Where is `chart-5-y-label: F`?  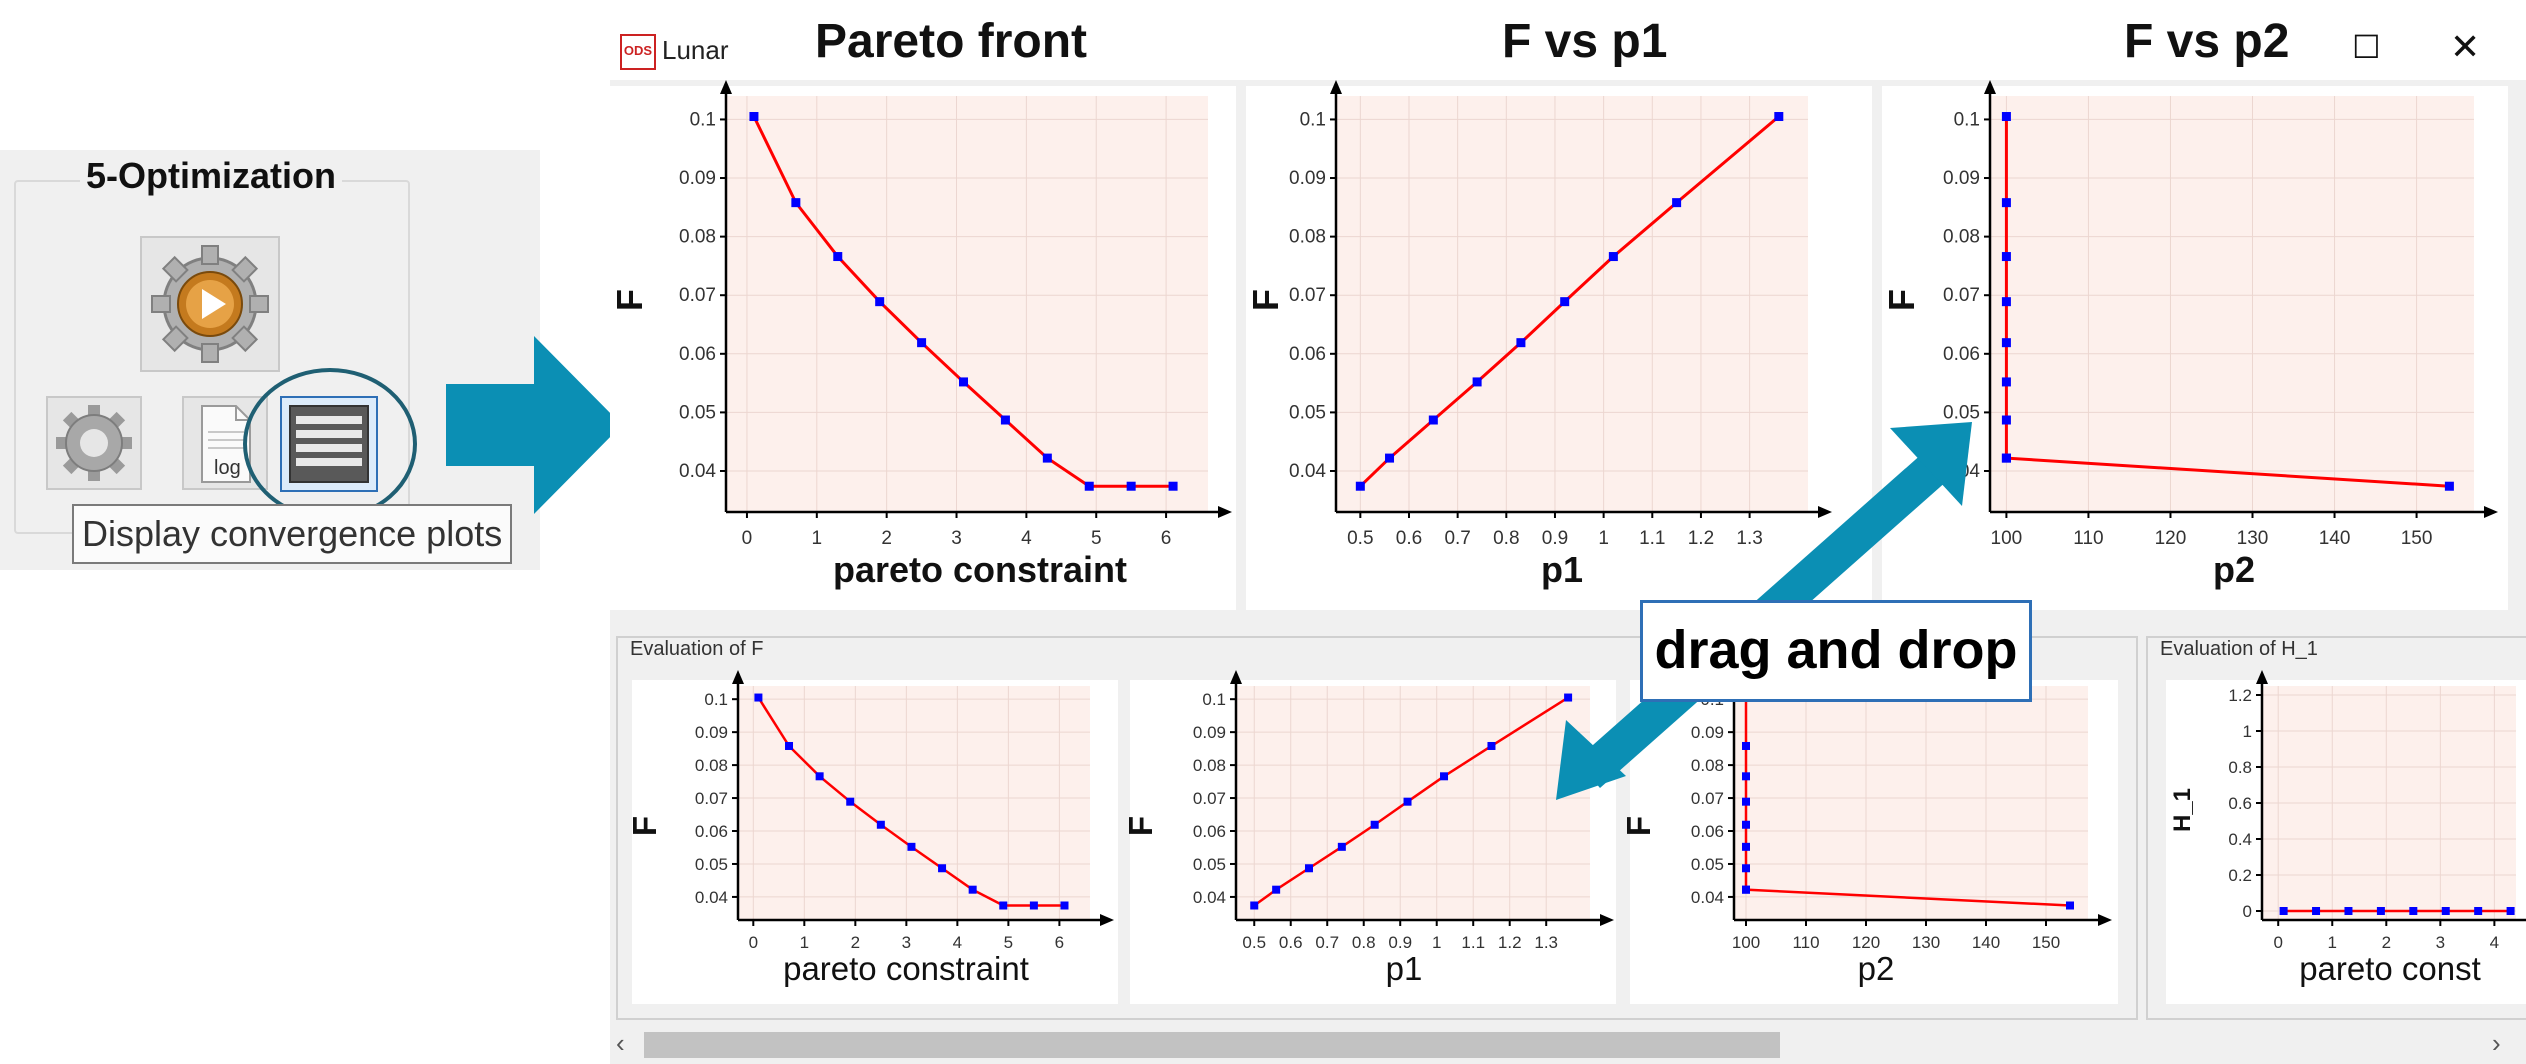 chart-5-y-label: F is located at coordinates (1140, 826).